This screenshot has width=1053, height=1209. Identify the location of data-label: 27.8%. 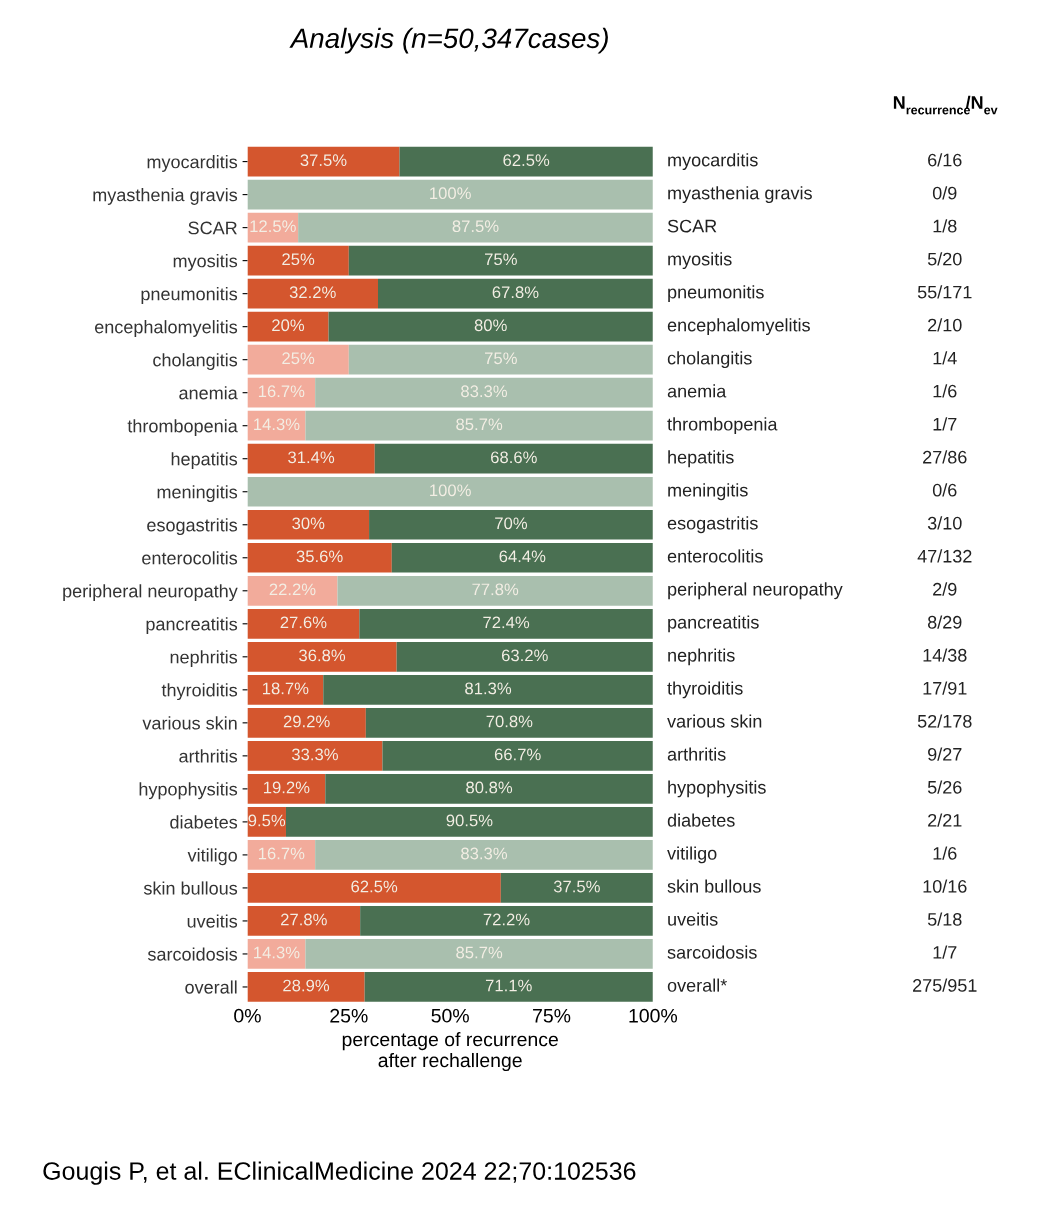
(304, 919).